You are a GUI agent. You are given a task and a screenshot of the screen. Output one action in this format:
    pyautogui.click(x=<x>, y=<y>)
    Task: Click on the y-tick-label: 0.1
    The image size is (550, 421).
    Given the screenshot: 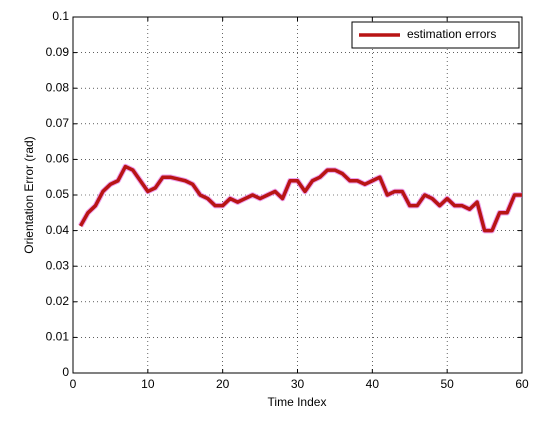 What is the action you would take?
    pyautogui.click(x=60, y=16)
    